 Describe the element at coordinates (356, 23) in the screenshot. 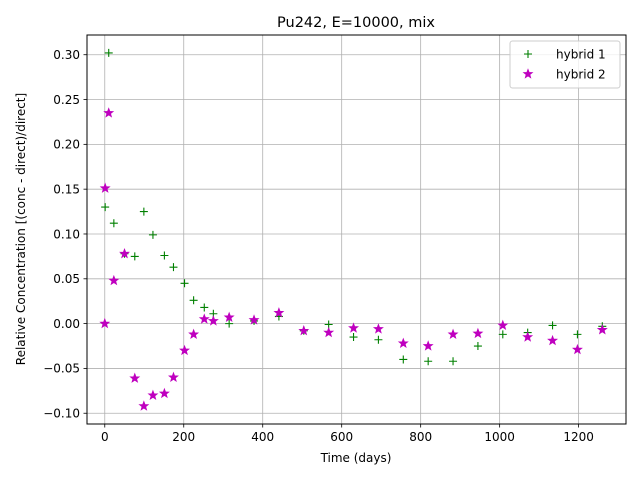

I see `chart-title: Pu242, E=10000, mix` at that location.